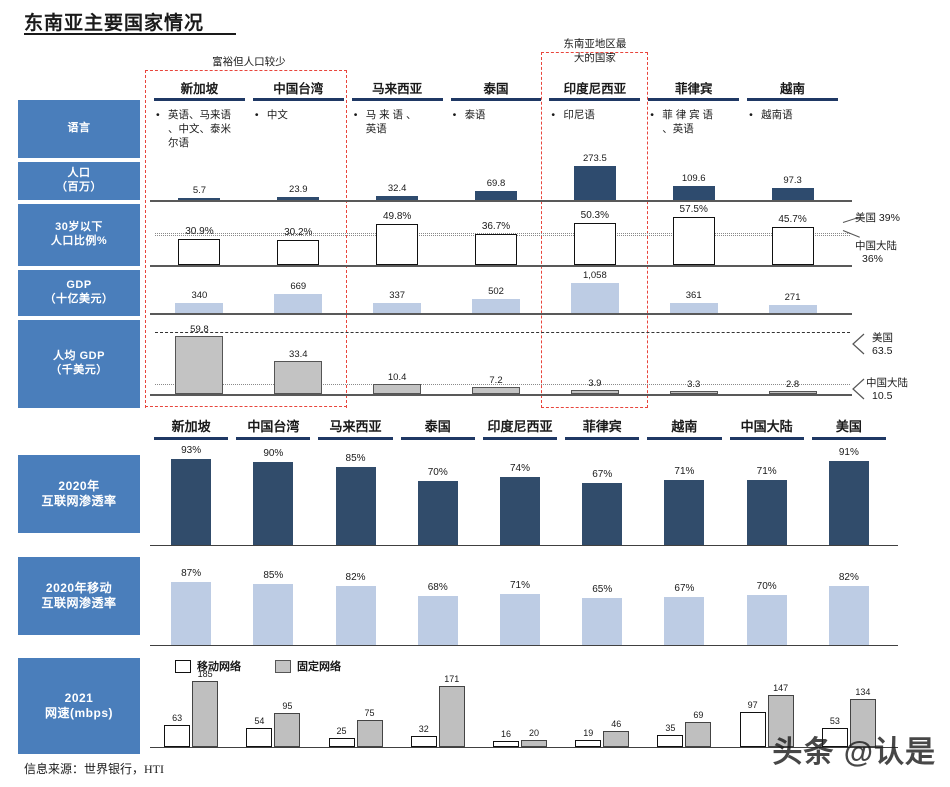 The width and height of the screenshot is (950, 787). I want to click on dashed-group-rich-bottom, so click(246, 406).